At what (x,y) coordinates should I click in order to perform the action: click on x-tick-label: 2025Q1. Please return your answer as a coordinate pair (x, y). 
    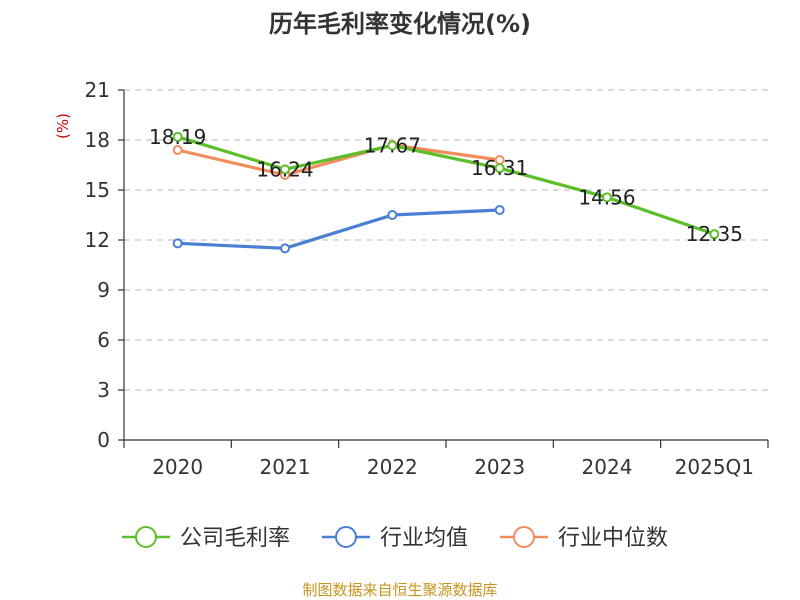
    Looking at the image, I should click on (714, 467).